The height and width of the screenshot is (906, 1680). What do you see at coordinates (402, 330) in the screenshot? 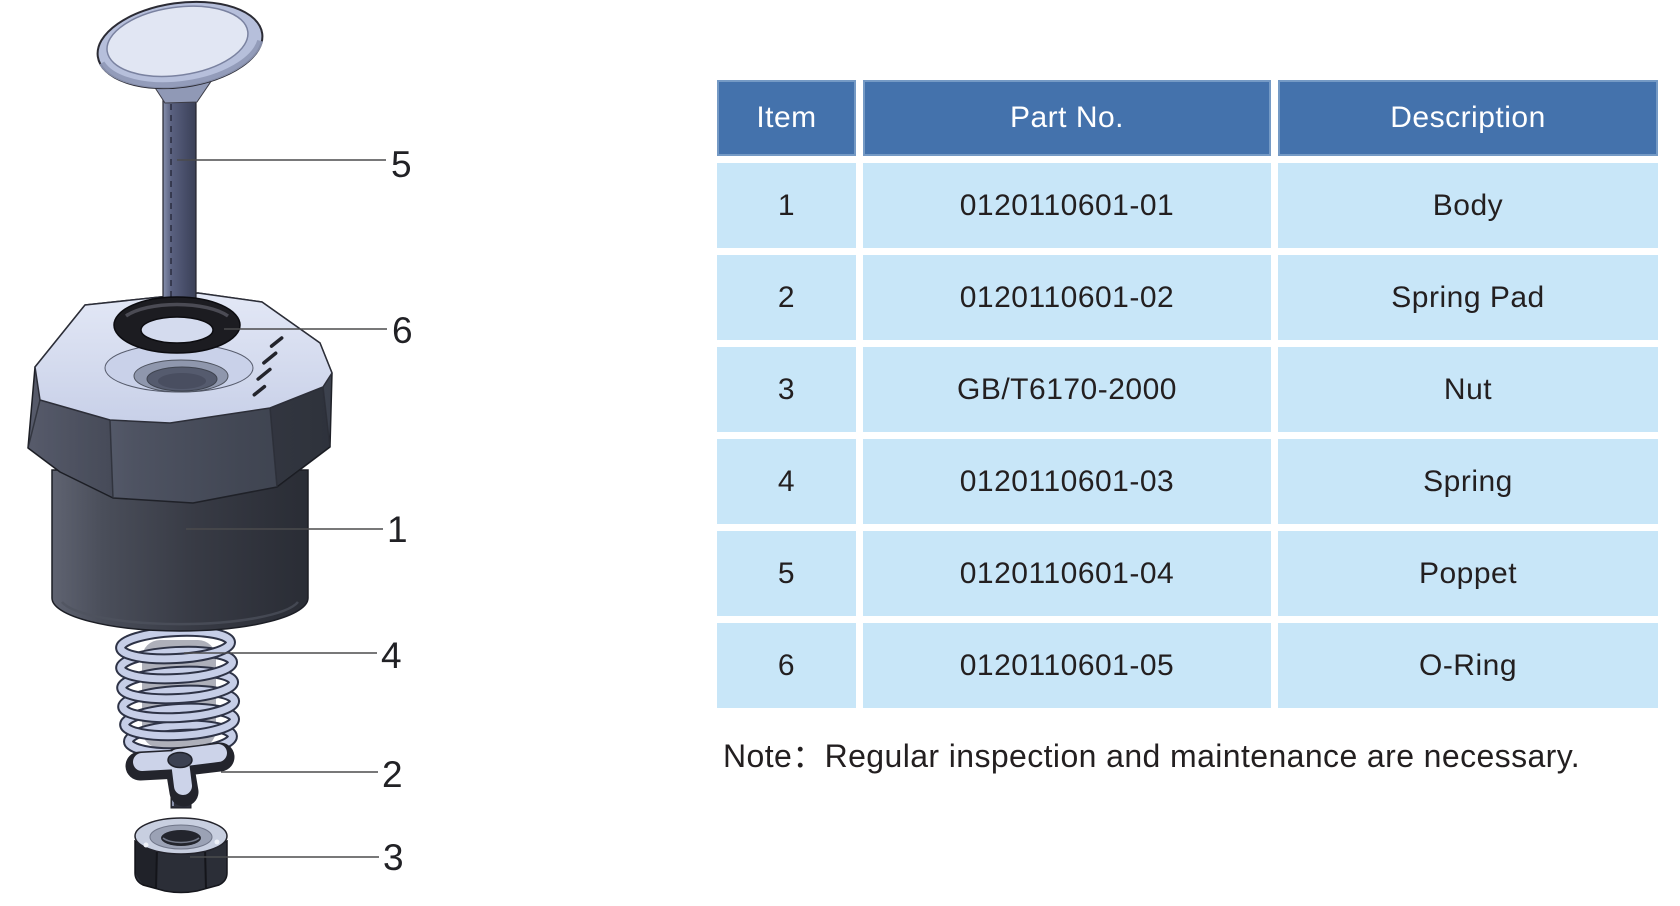
I see `callout-label-o-ring: 6` at bounding box center [402, 330].